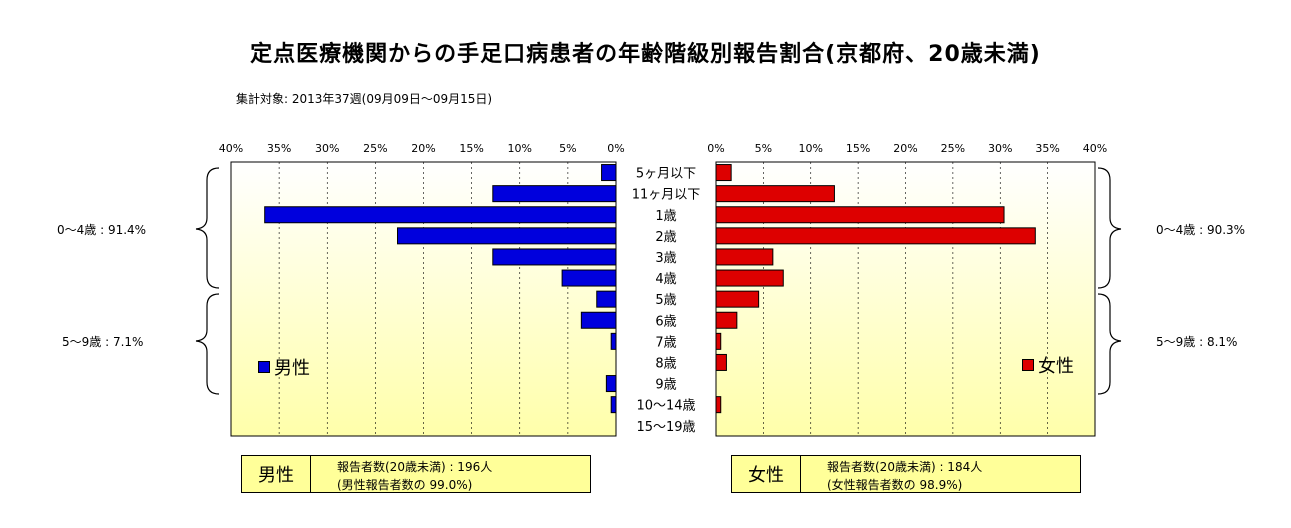 This screenshot has height=528, width=1291. Describe the element at coordinates (665, 237) in the screenshot. I see `category-label: 2歳` at that location.